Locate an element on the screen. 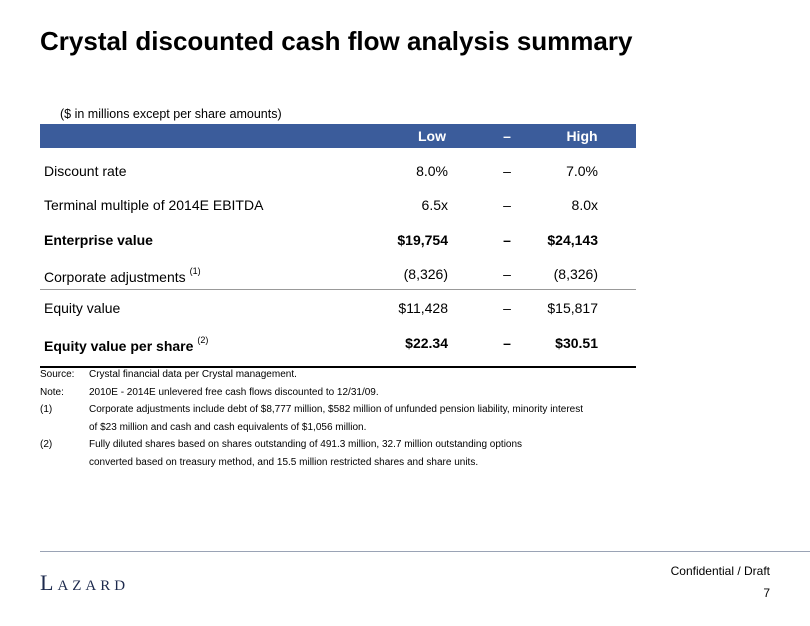 The image size is (810, 626). footnote-label: (2) is located at coordinates (46, 445).